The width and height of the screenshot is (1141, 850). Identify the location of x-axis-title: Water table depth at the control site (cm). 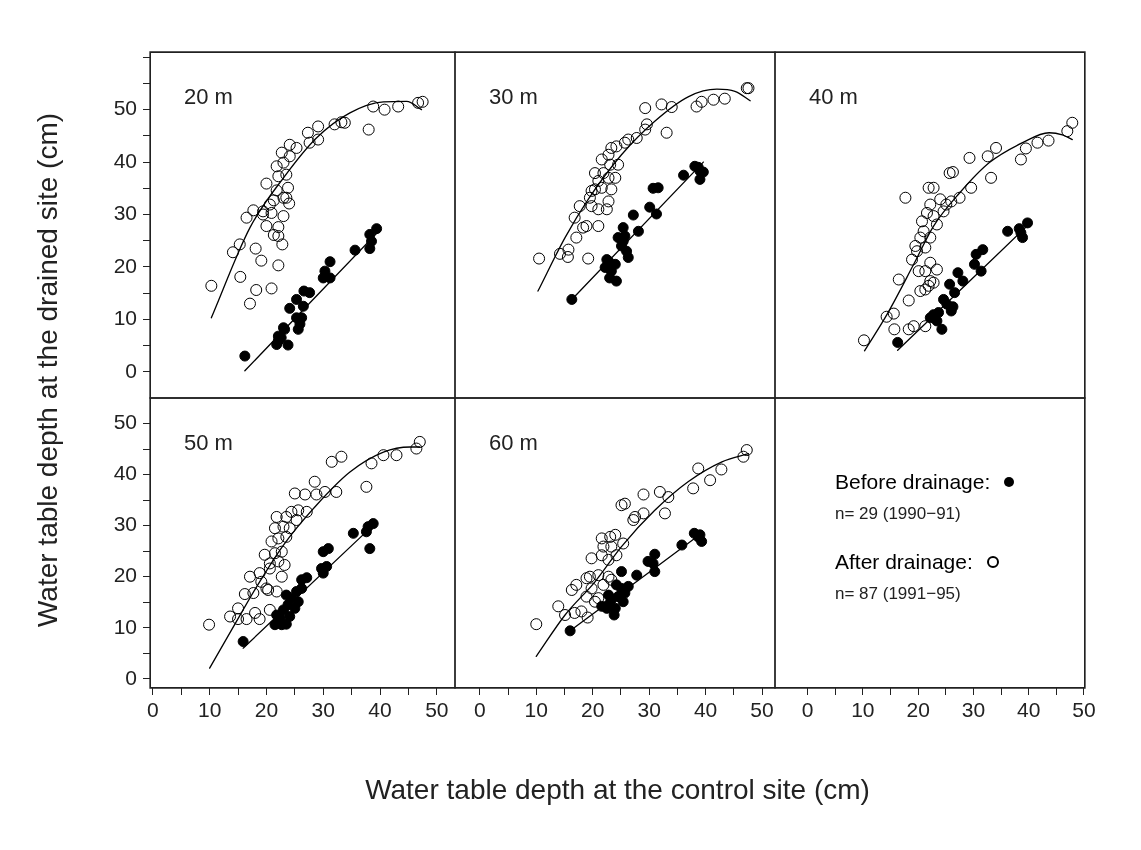
(617, 790).